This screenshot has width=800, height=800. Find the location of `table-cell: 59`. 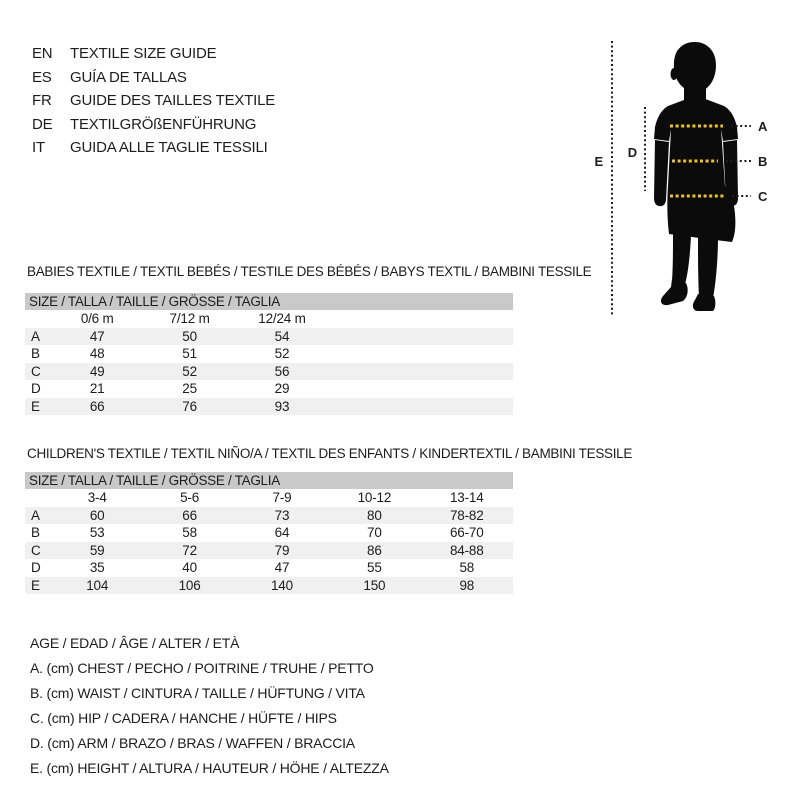

table-cell: 59 is located at coordinates (97, 550).